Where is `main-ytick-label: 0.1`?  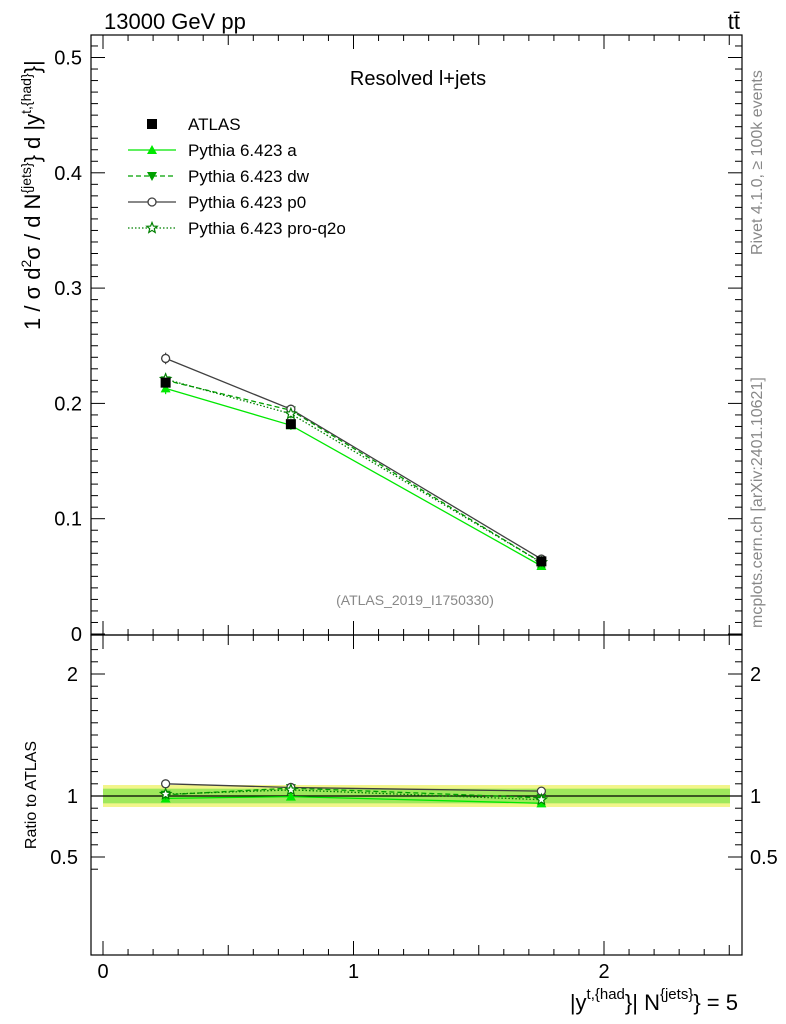
main-ytick-label: 0.1 is located at coordinates (68, 520).